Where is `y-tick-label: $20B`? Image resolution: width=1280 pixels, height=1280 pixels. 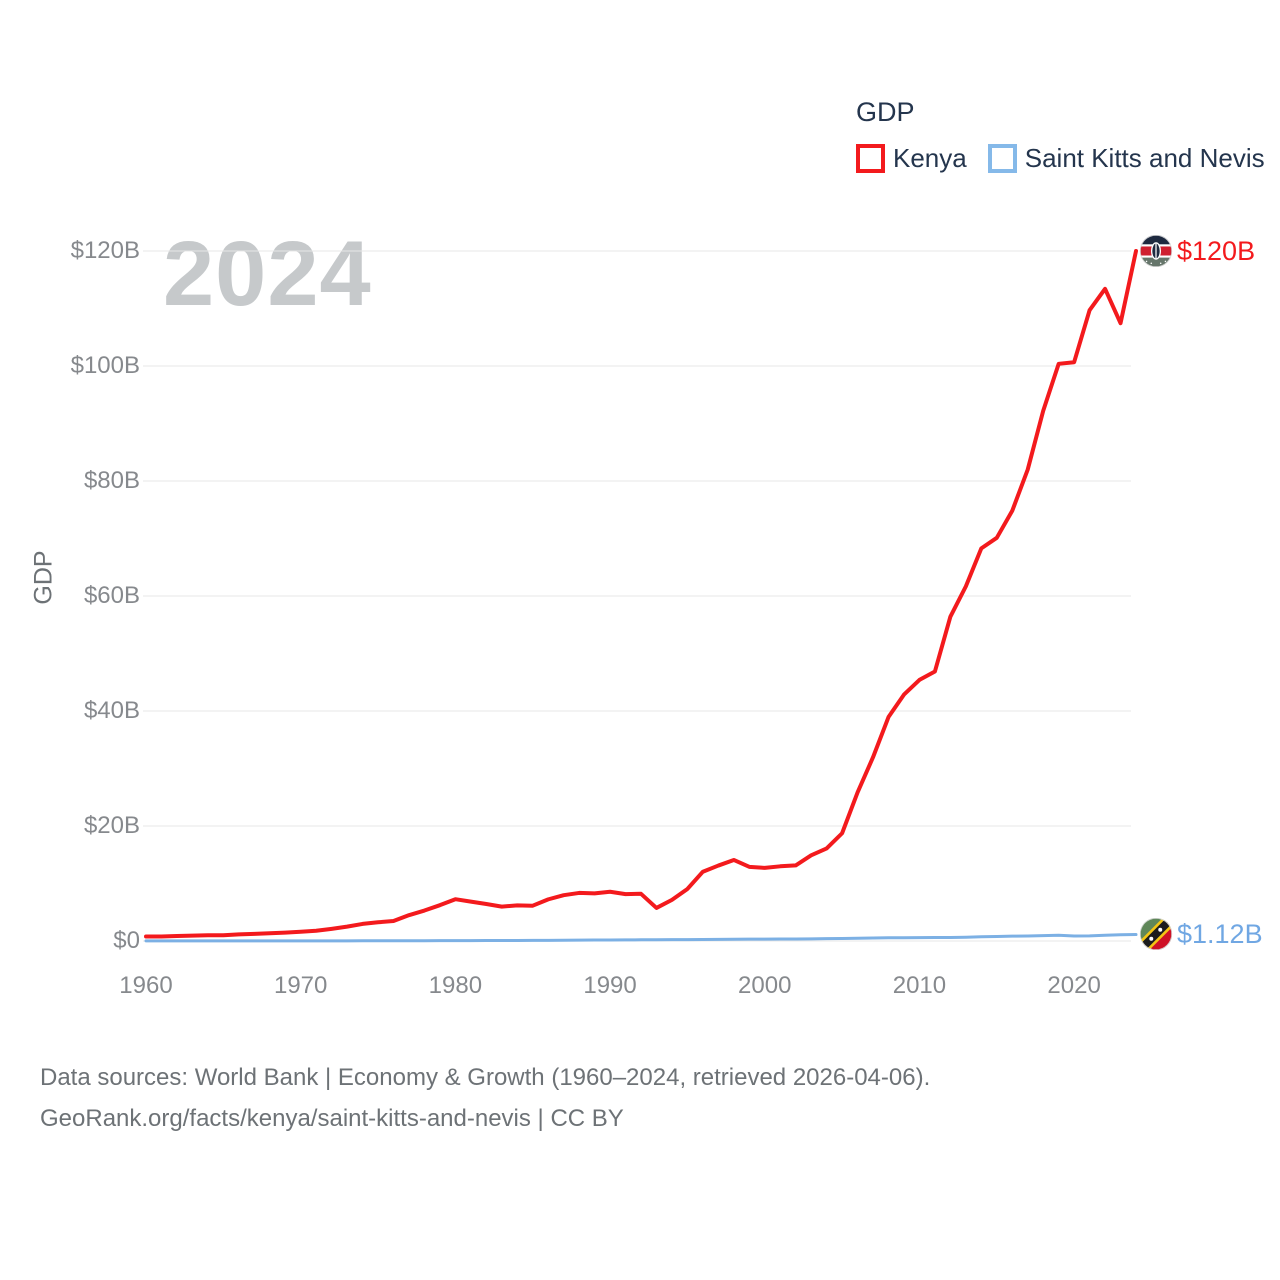
y-tick-label: $20B is located at coordinates (111, 825).